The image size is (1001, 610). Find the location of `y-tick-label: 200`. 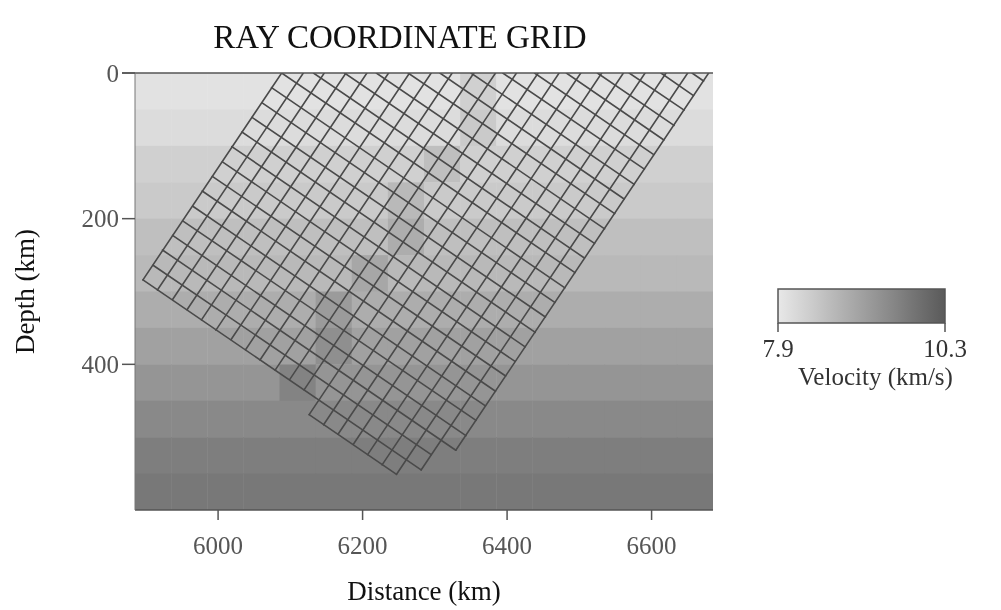

y-tick-label: 200 is located at coordinates (100, 219).